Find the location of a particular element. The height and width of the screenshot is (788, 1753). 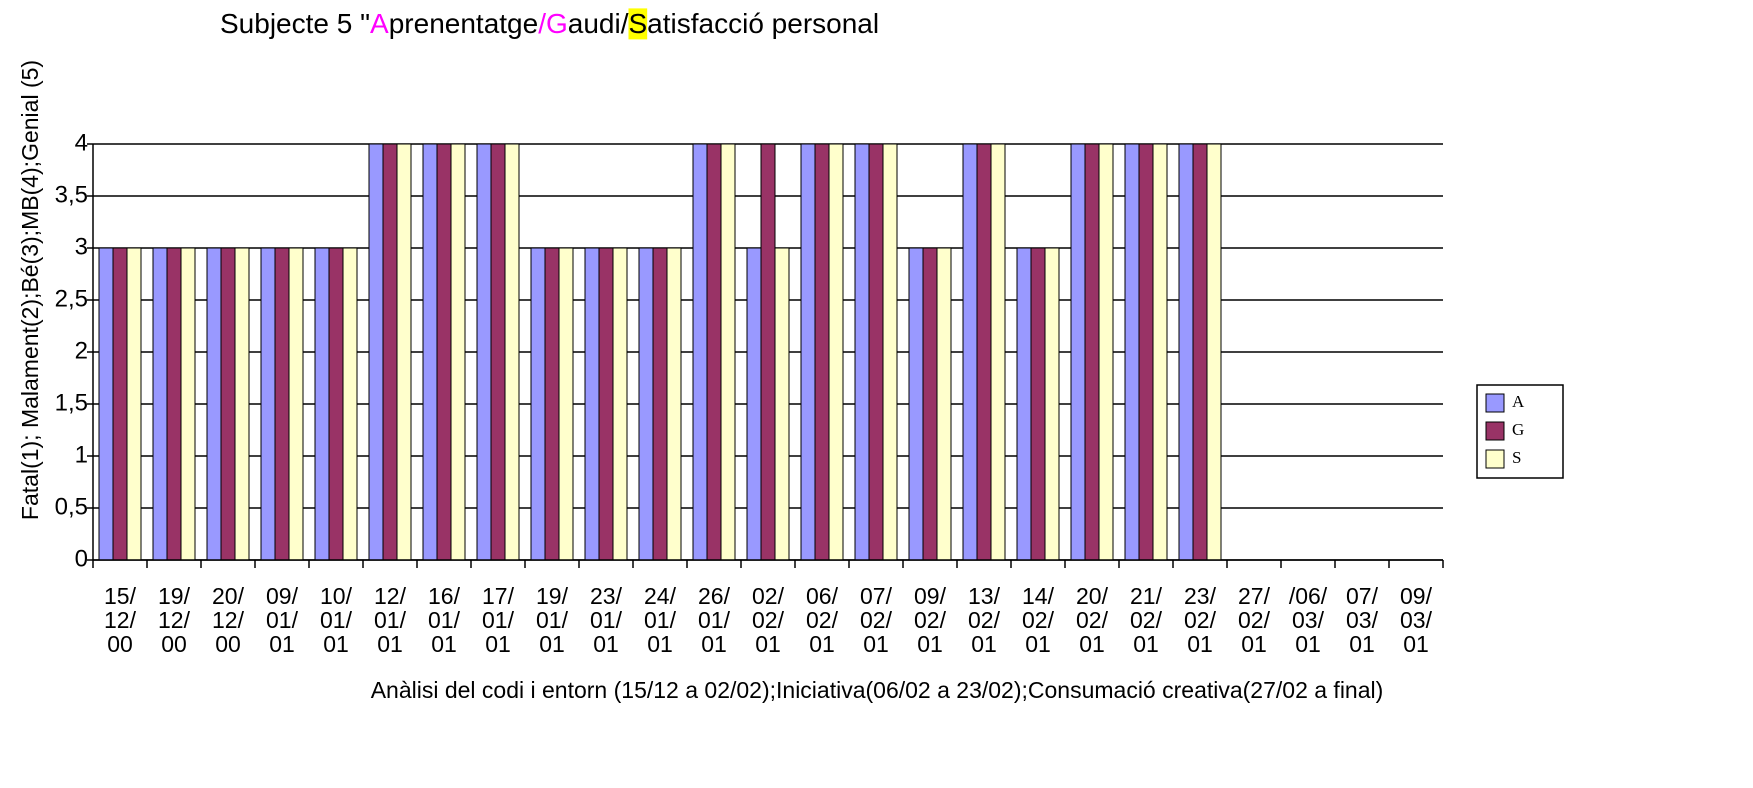

x-tick-label: 23/01/01 is located at coordinates (606, 620).